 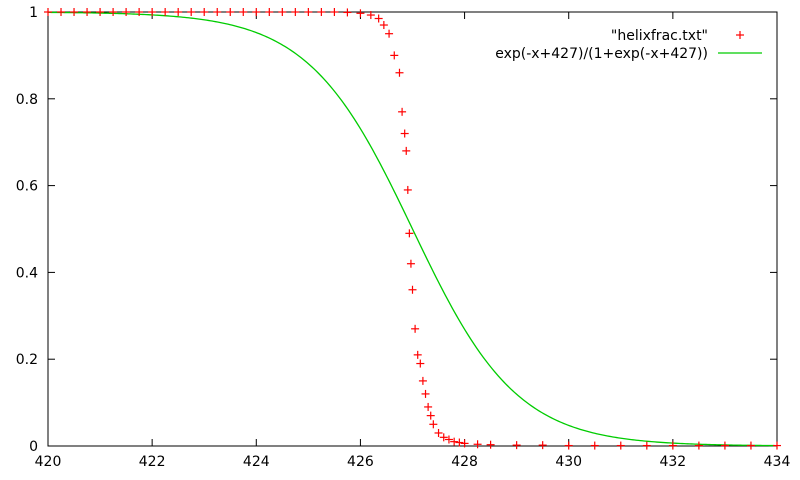 I want to click on y-tick-label: 0.6, so click(x=27, y=187).